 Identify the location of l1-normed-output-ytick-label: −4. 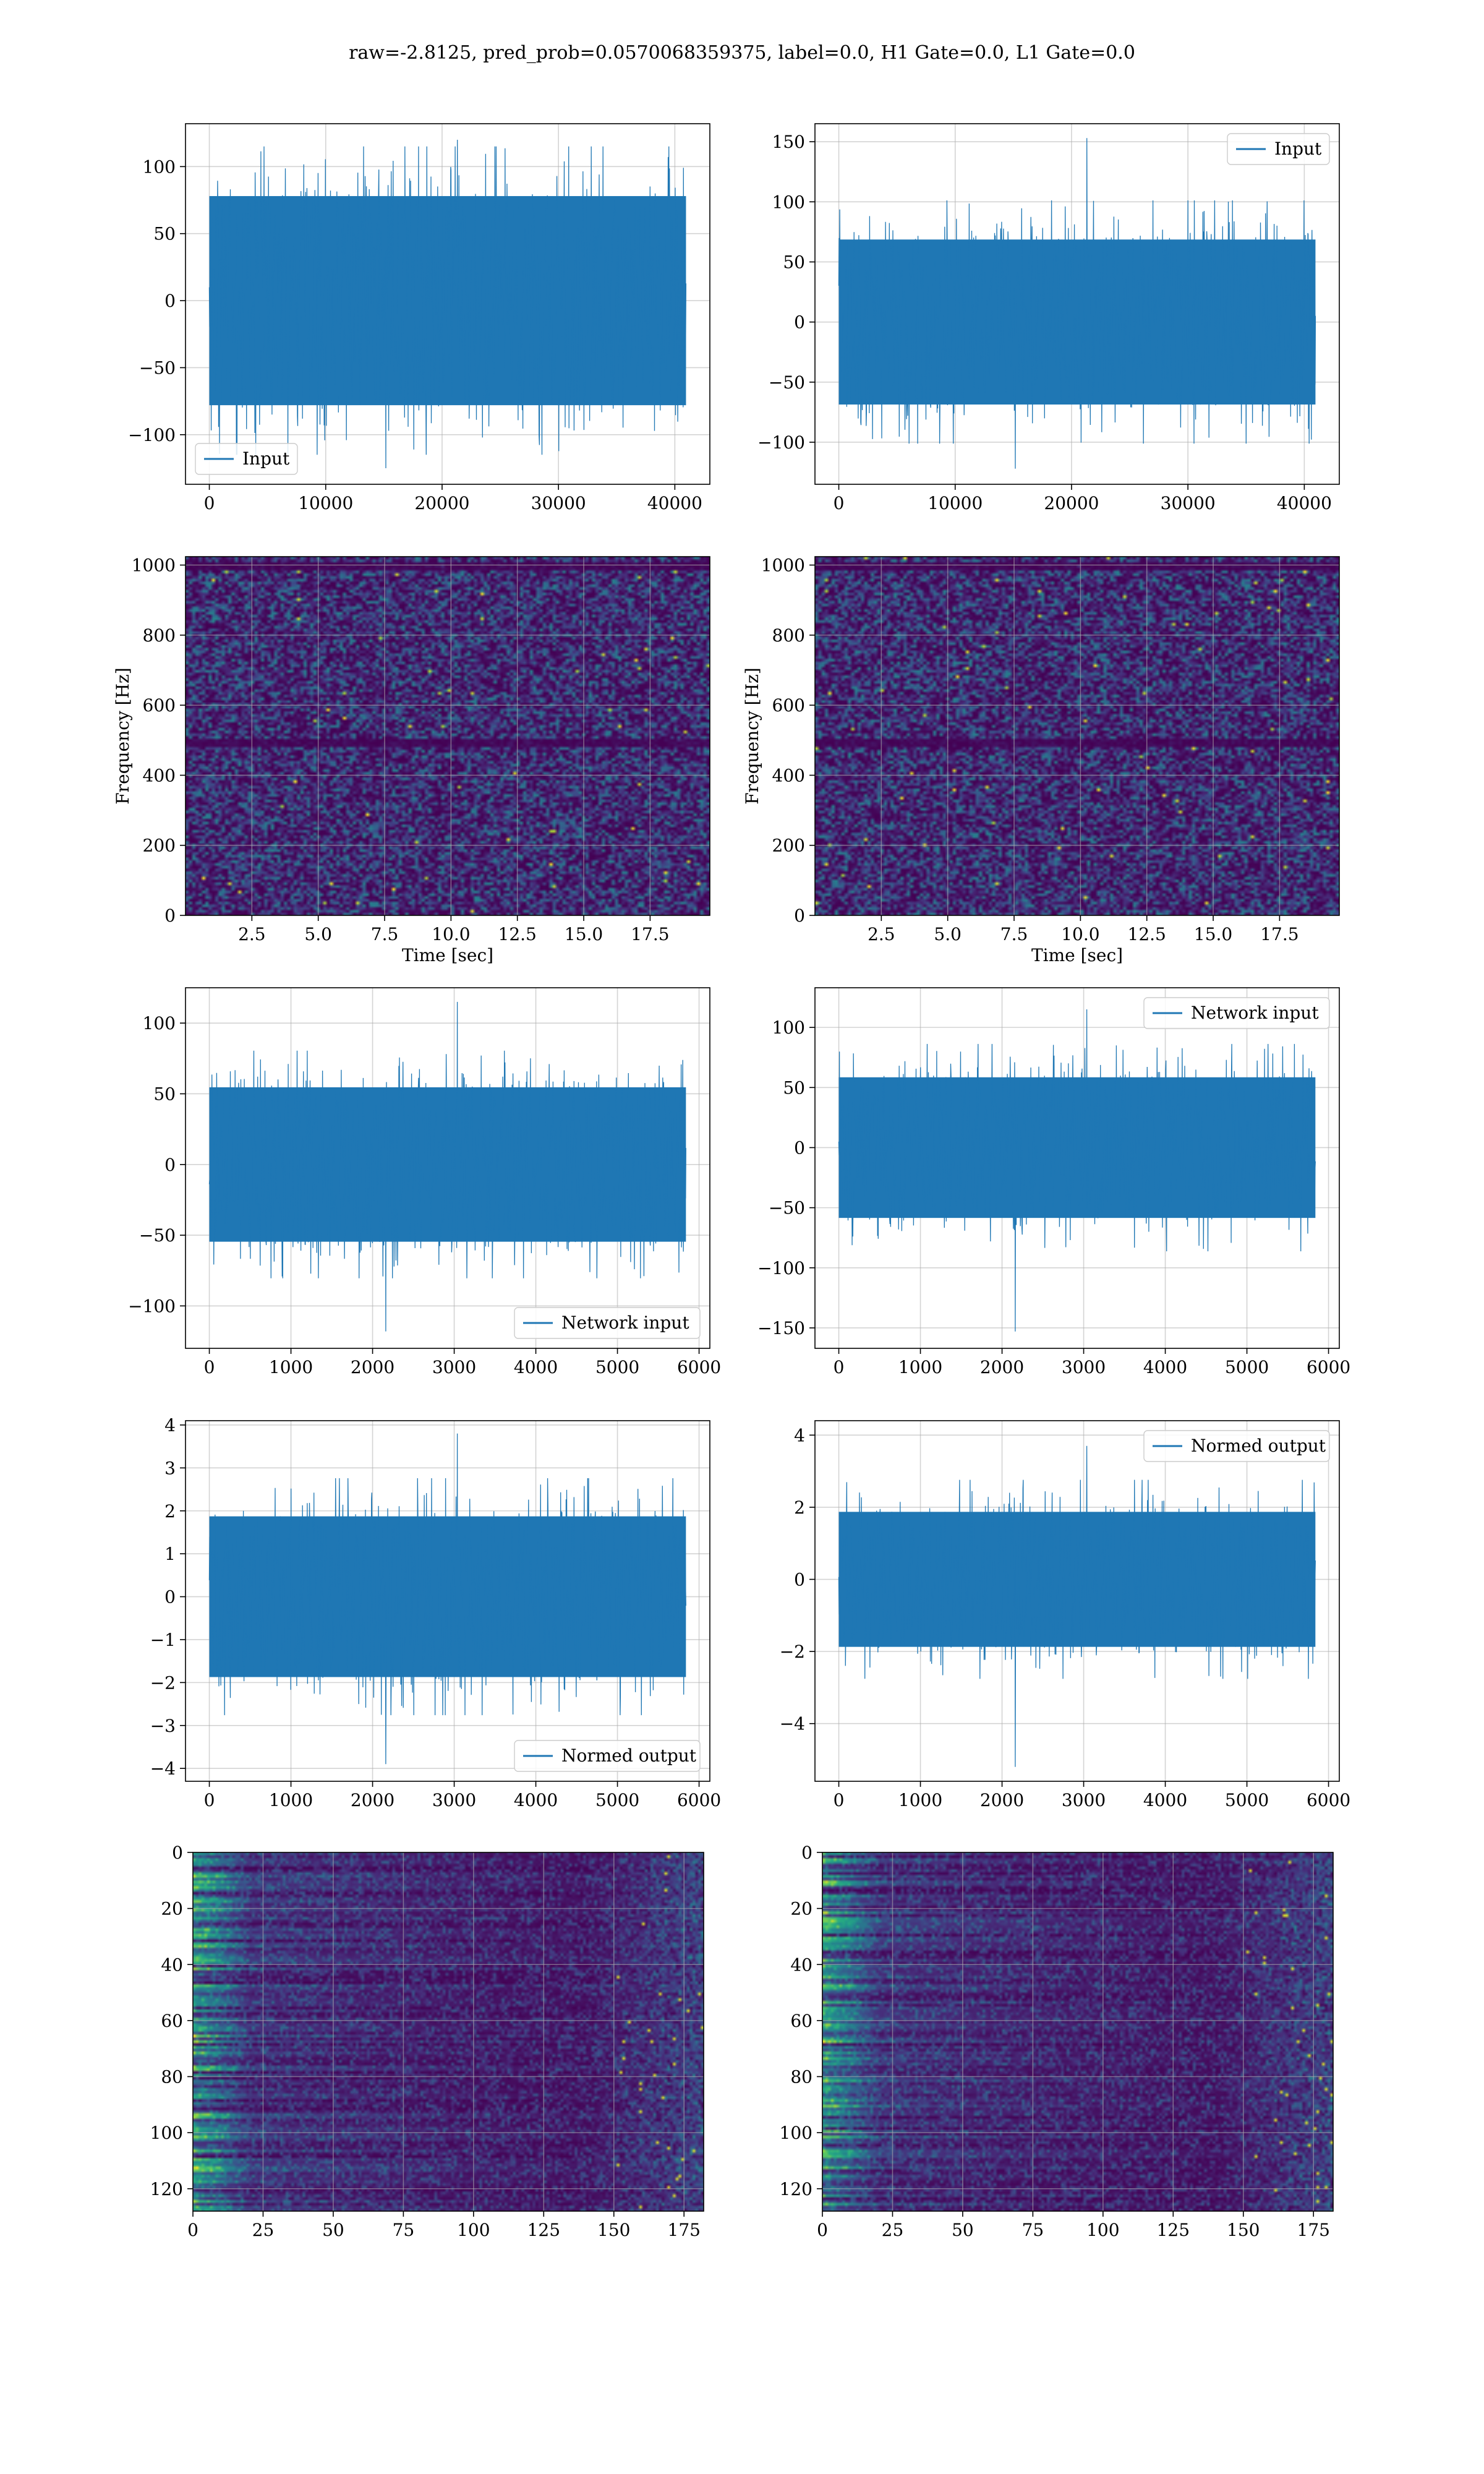
(792, 1724).